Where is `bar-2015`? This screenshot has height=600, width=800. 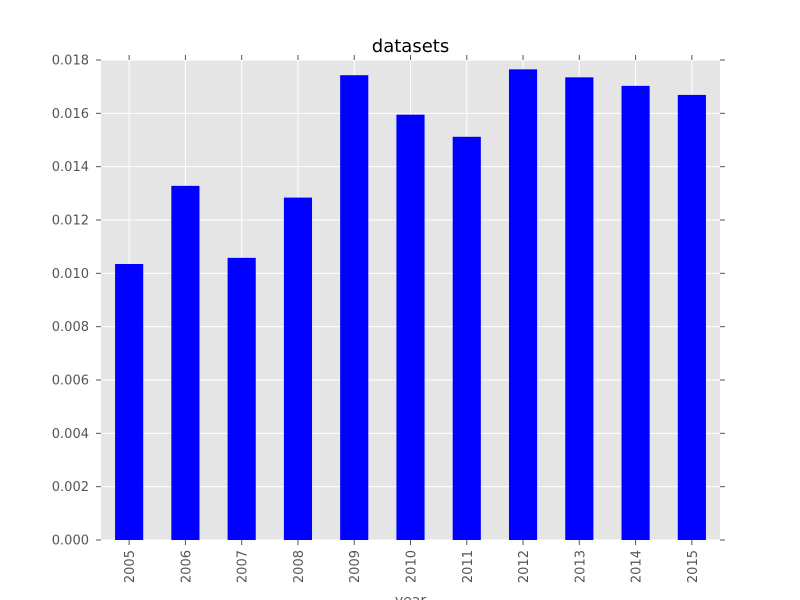 bar-2015 is located at coordinates (691, 317).